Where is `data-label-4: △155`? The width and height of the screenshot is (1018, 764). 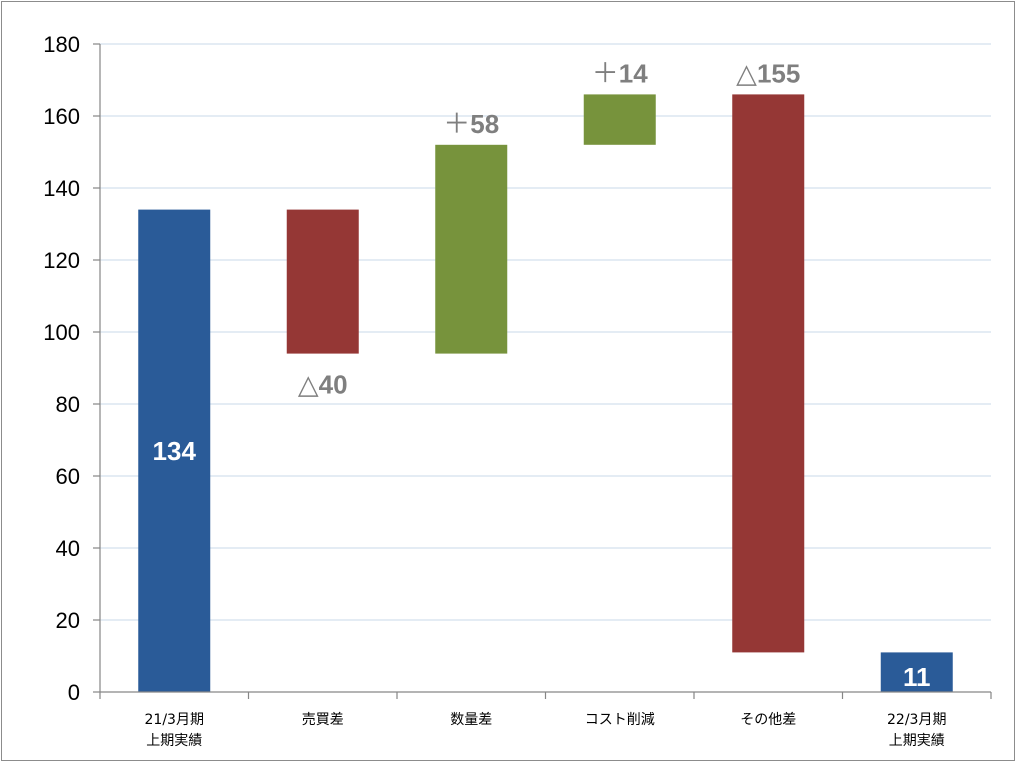
data-label-4: △155 is located at coordinates (768, 73).